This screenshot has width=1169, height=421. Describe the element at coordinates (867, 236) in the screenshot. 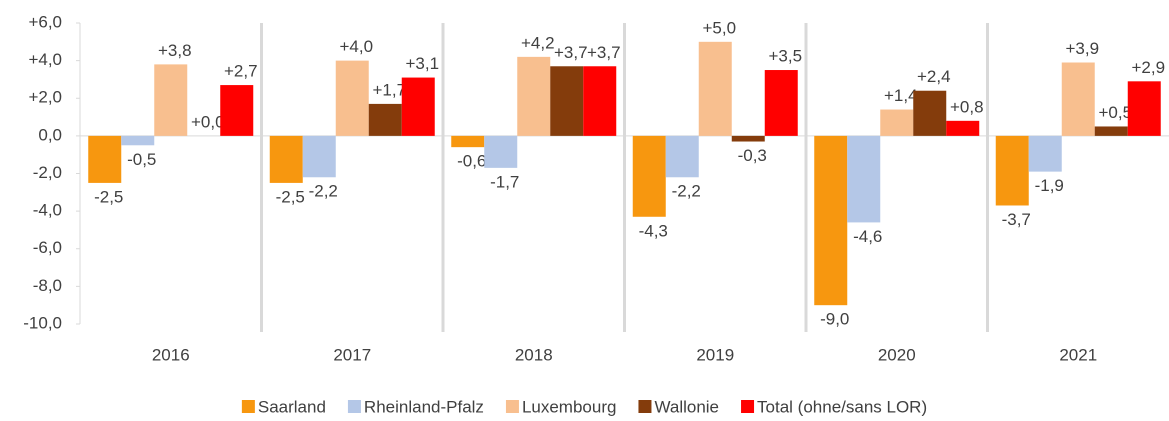

I see `data-label: -4,6` at that location.